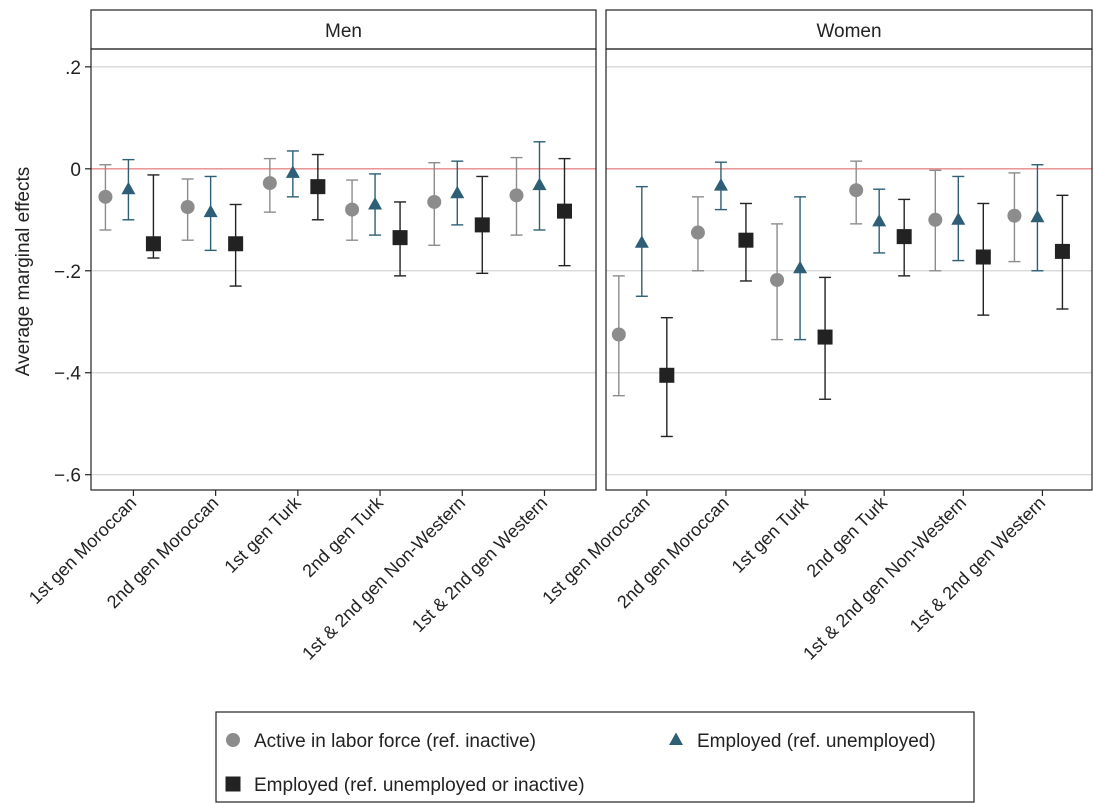  Describe the element at coordinates (23, 271) in the screenshot. I see `y-axis-label: Average marginal effects` at that location.